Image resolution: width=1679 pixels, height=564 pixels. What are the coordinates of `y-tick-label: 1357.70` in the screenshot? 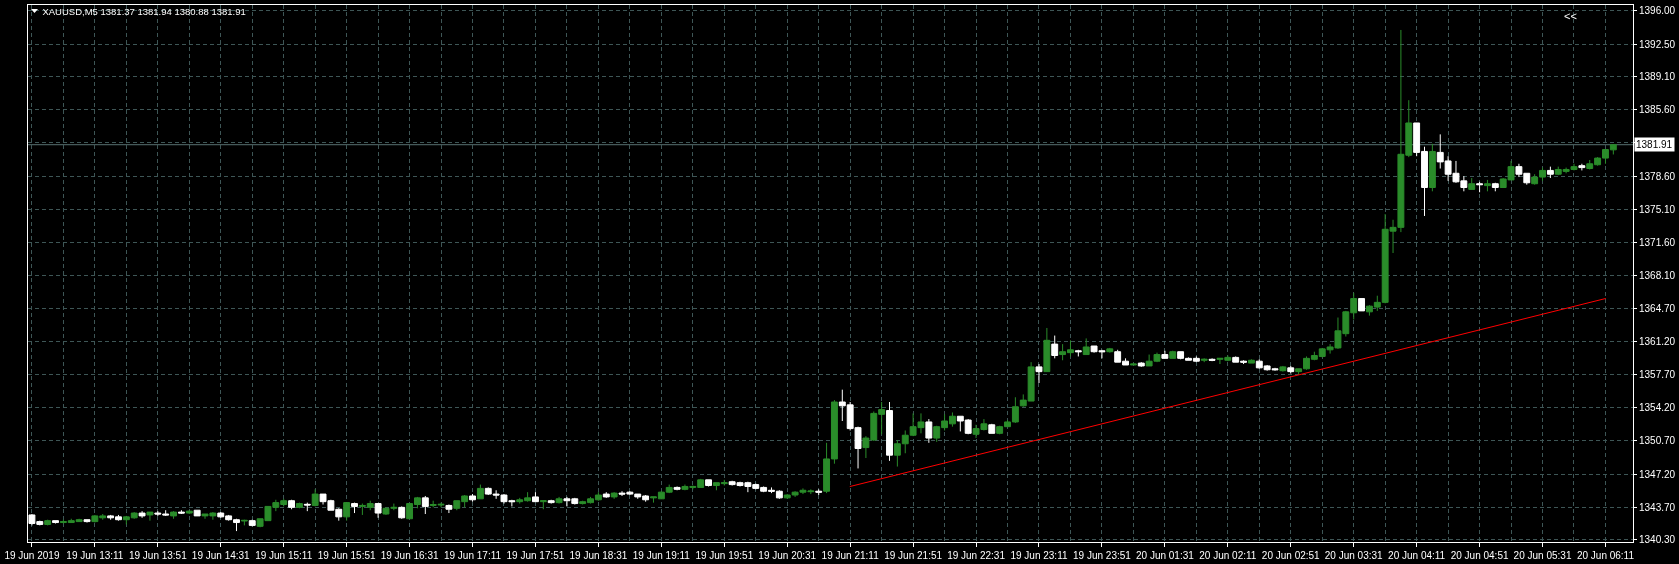 It's located at (1657, 374).